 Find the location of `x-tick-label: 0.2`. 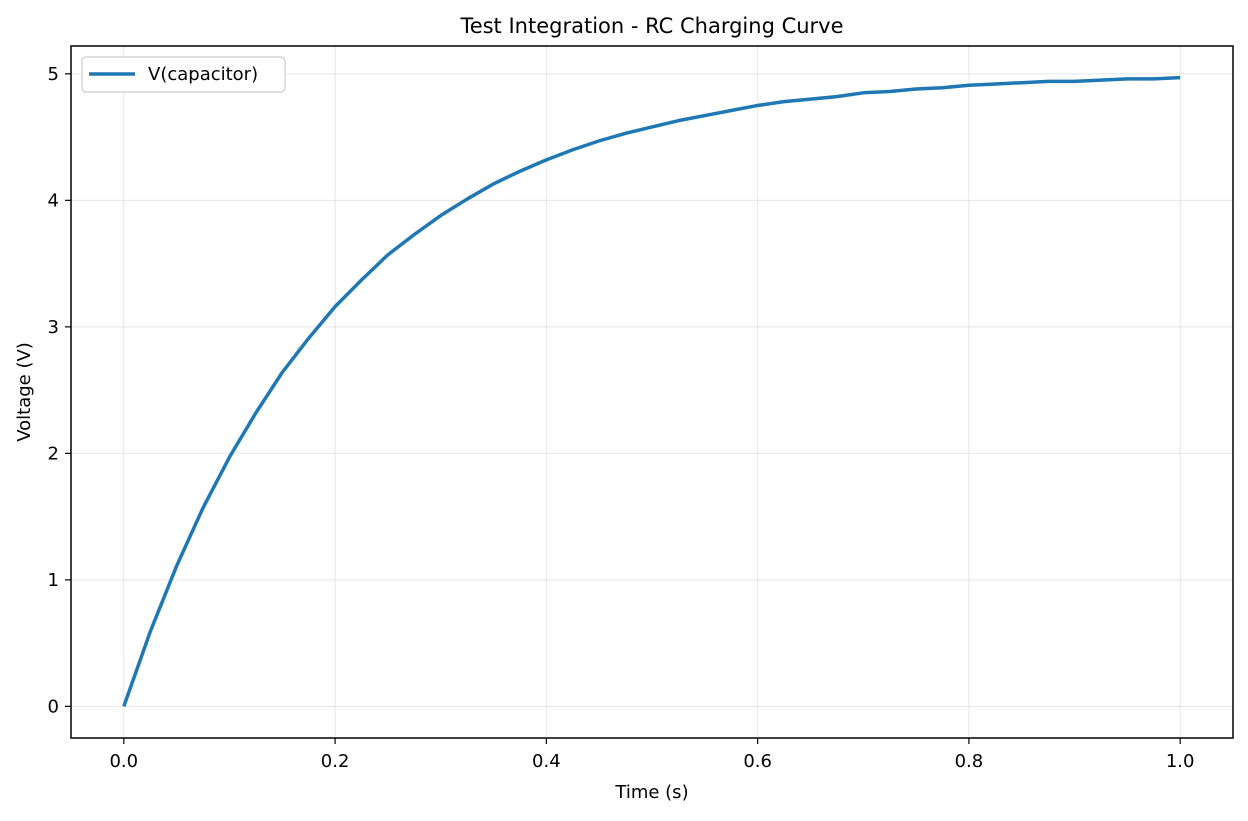

x-tick-label: 0.2 is located at coordinates (335, 761).